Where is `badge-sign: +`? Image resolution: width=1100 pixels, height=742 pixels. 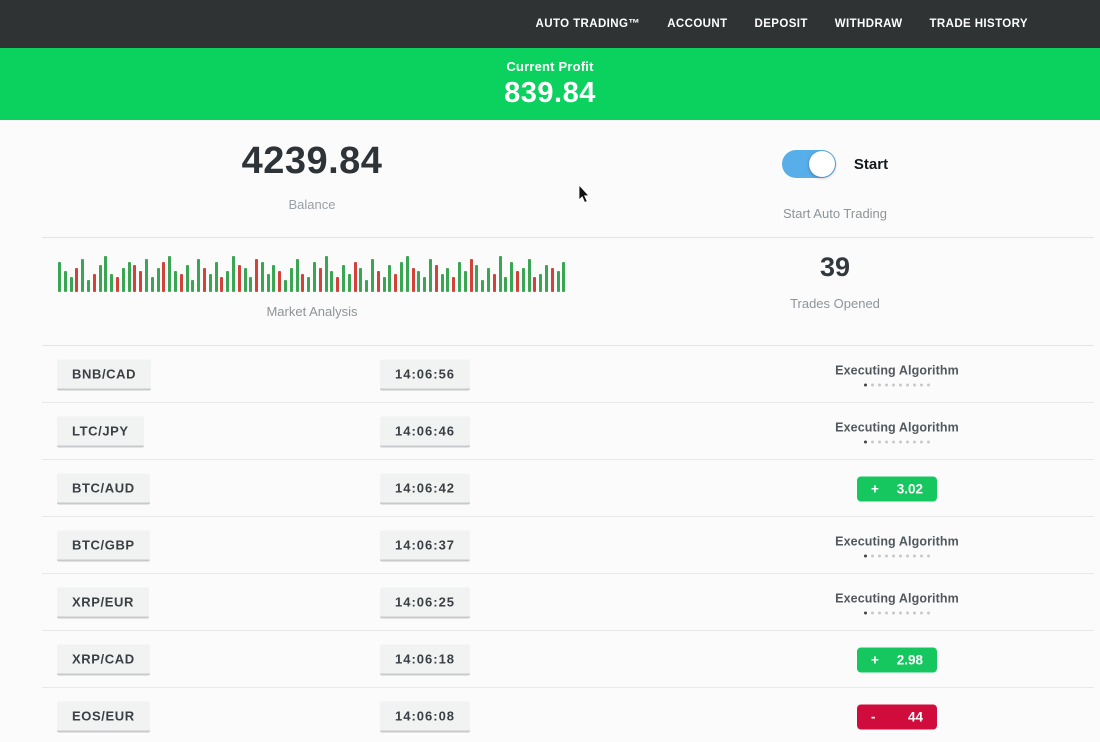
badge-sign: + is located at coordinates (875, 488).